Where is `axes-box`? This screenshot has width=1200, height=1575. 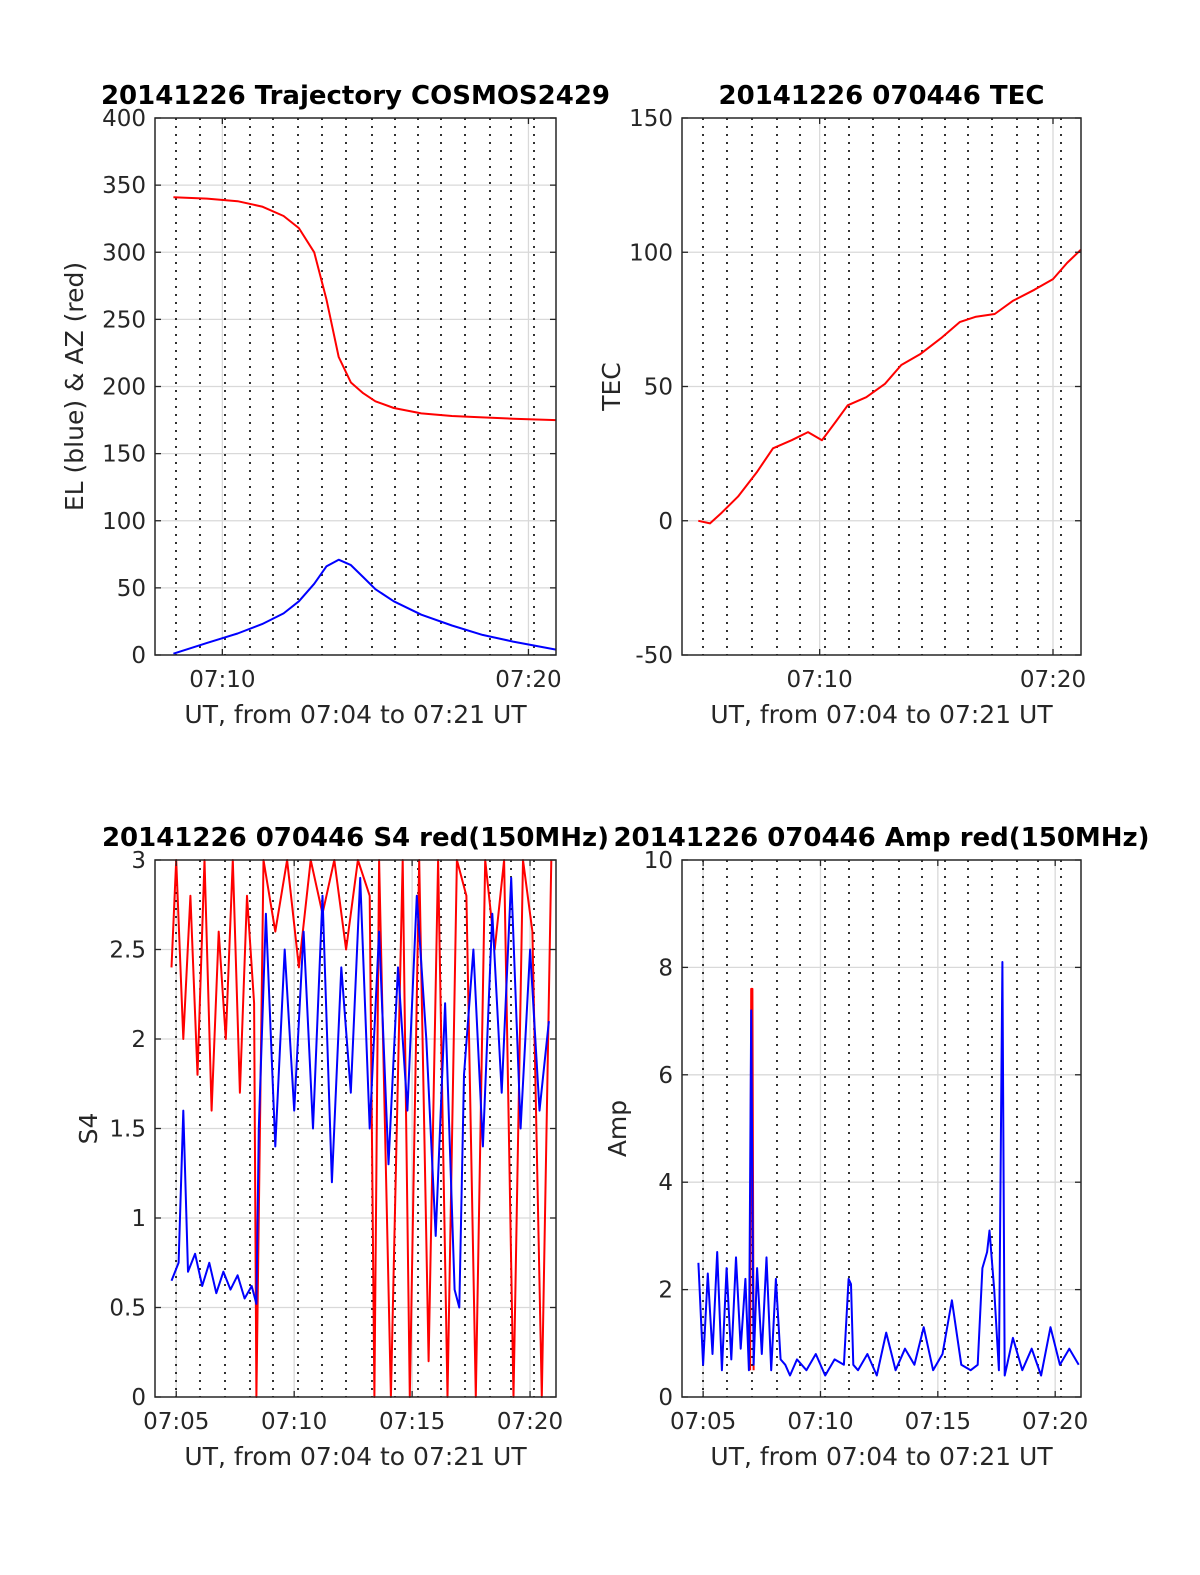
axes-box is located at coordinates (881, 1128).